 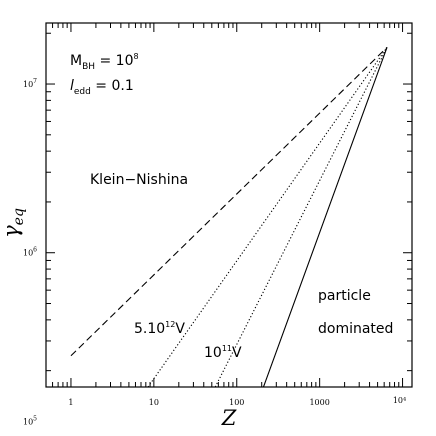 What do you see at coordinates (30, 420) in the screenshot?
I see `y-tick-label: 10⁵` at bounding box center [30, 420].